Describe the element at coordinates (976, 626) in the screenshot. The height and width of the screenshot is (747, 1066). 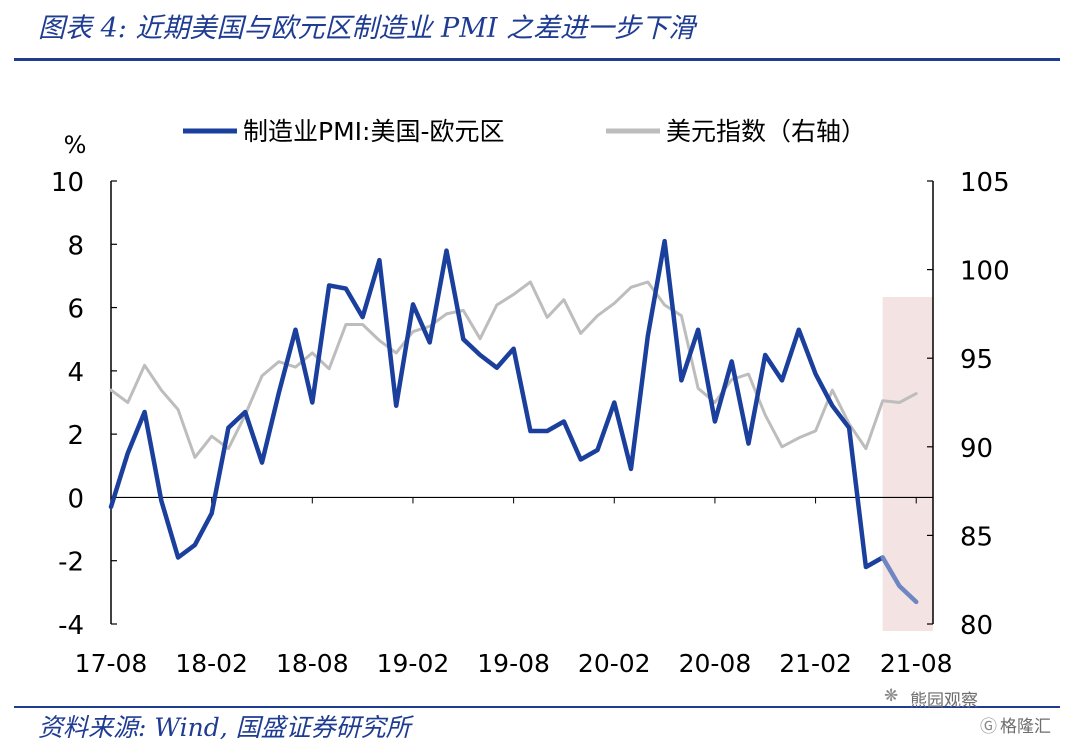
I see `right-tick-label: 80` at that location.